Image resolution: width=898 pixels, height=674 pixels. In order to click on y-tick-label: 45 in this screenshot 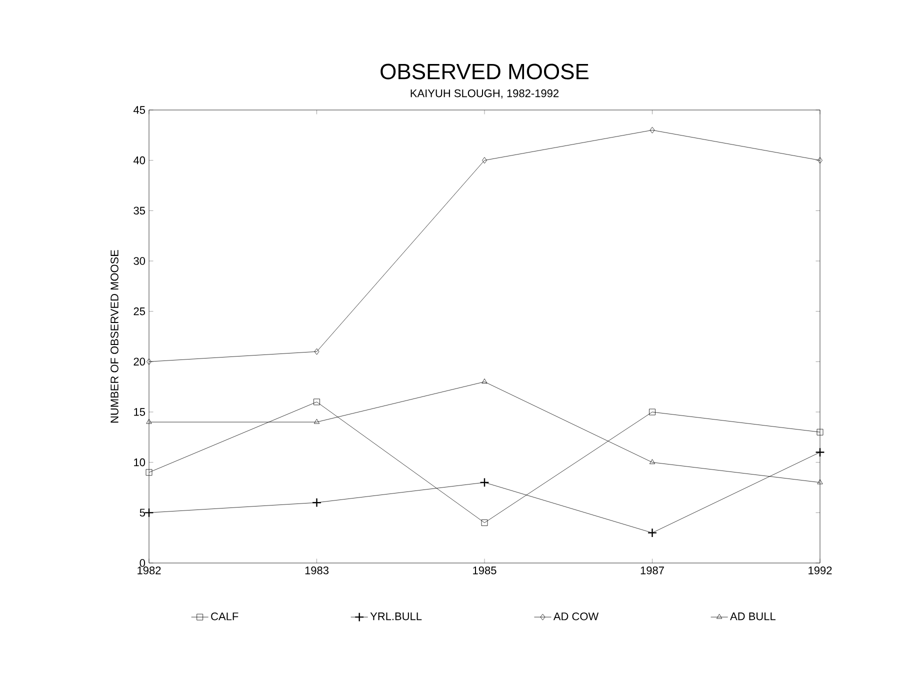, I will do `click(139, 110)`.